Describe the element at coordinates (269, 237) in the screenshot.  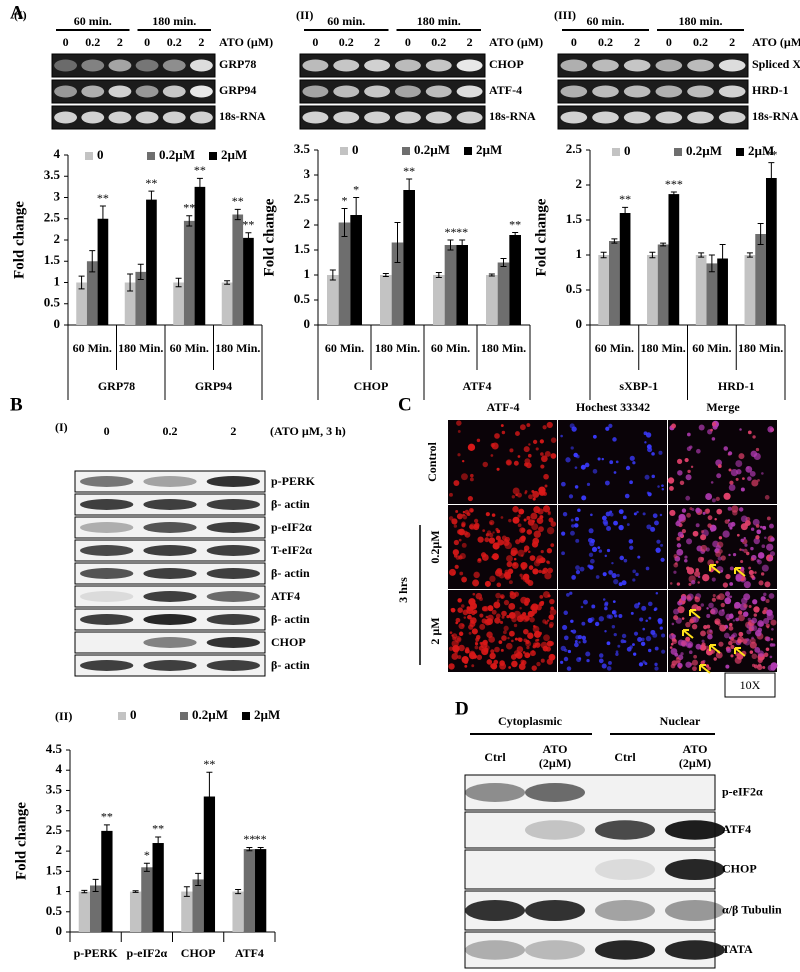
I see `y-axis-label: Fold change` at that location.